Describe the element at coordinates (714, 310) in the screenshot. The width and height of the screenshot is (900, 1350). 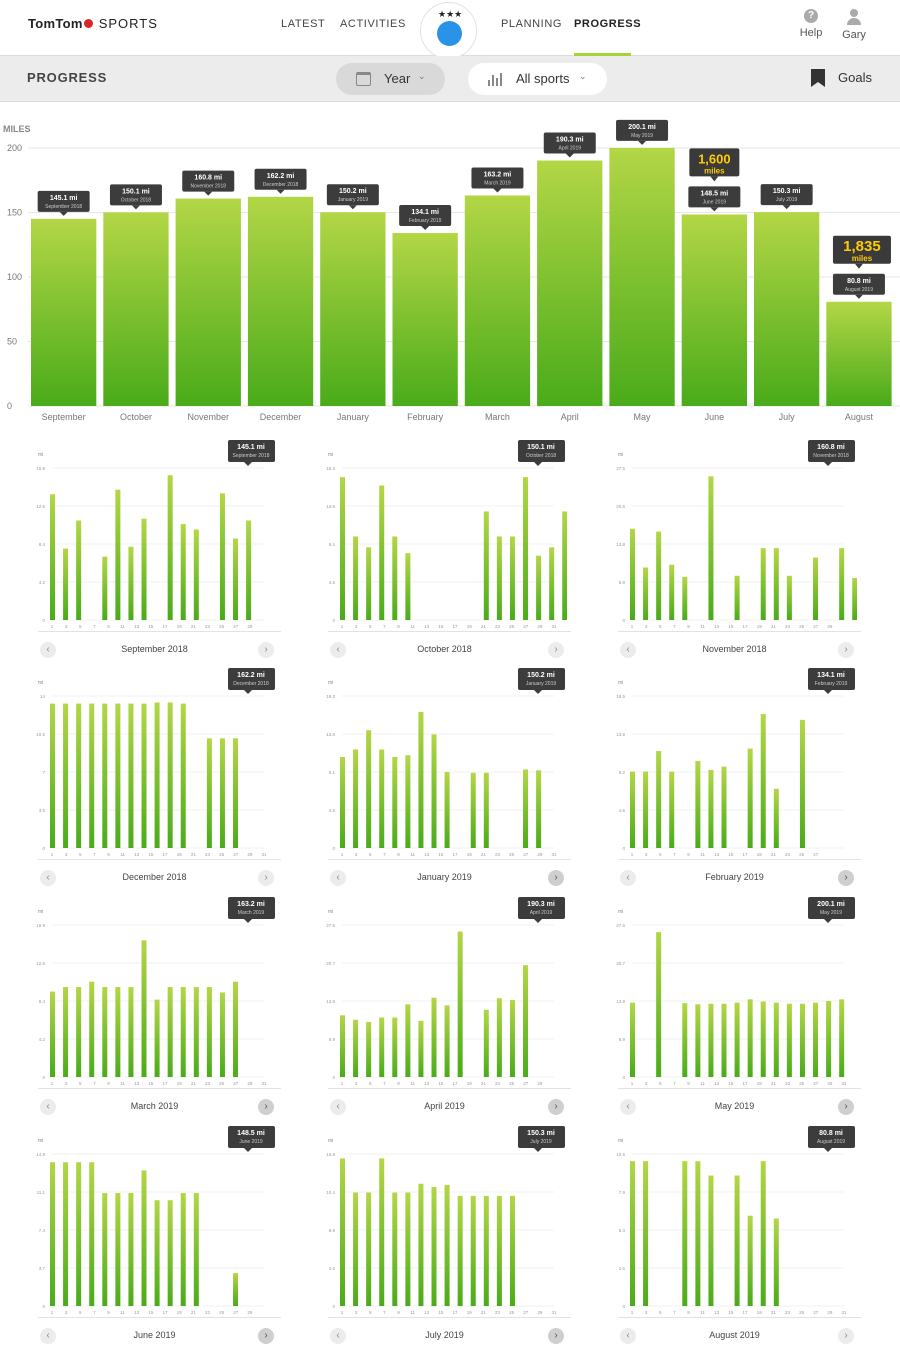
I see `bar-june` at that location.